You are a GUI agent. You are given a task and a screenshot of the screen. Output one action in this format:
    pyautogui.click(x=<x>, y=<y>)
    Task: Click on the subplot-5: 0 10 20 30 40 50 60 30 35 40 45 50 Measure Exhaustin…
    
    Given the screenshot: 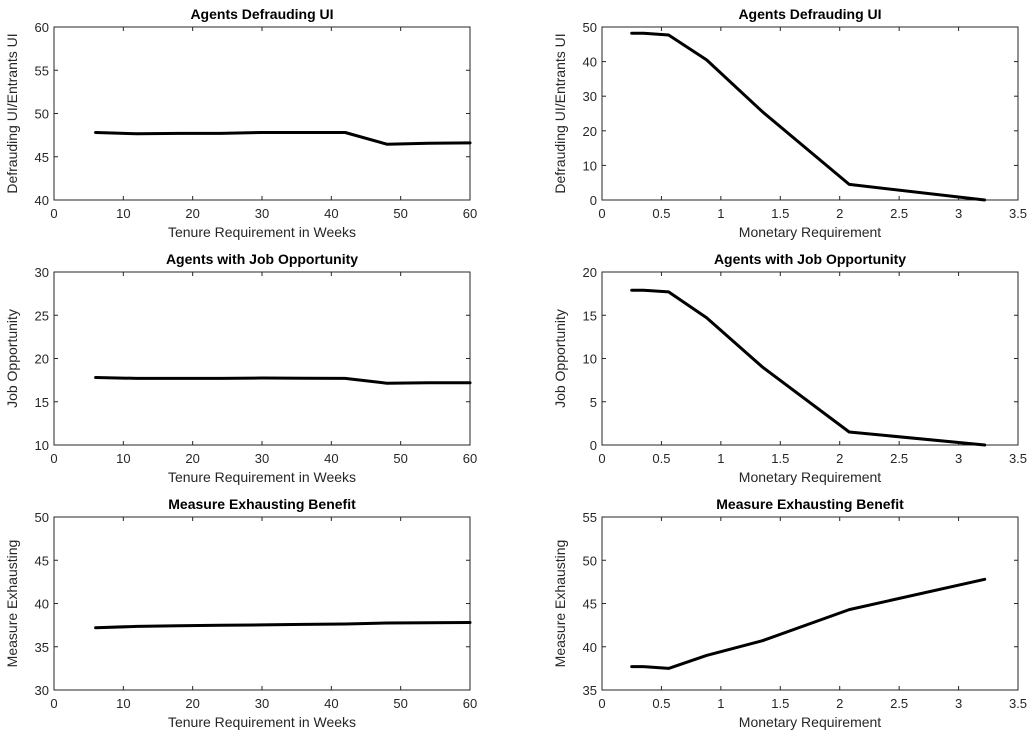 What is the action you would take?
    pyautogui.click(x=240, y=613)
    